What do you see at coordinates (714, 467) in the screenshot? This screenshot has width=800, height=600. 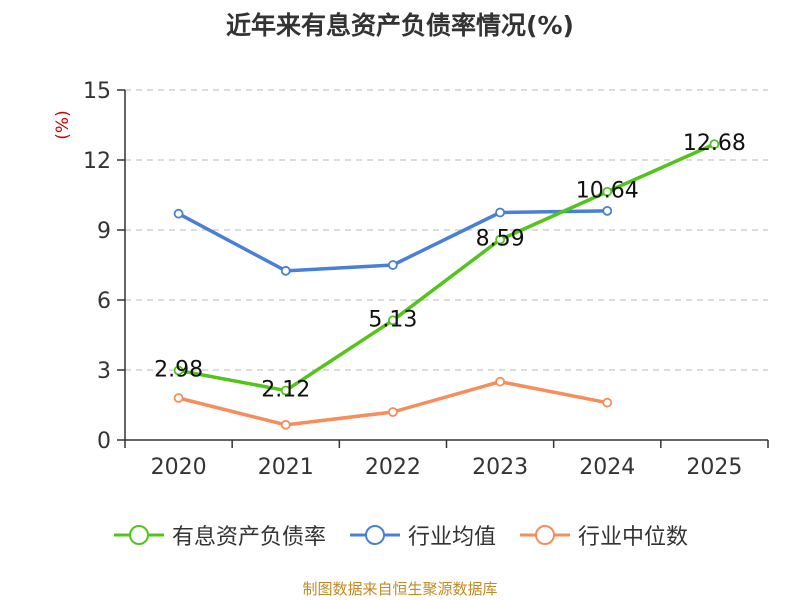 I see `x-tick-label: 2025` at bounding box center [714, 467].